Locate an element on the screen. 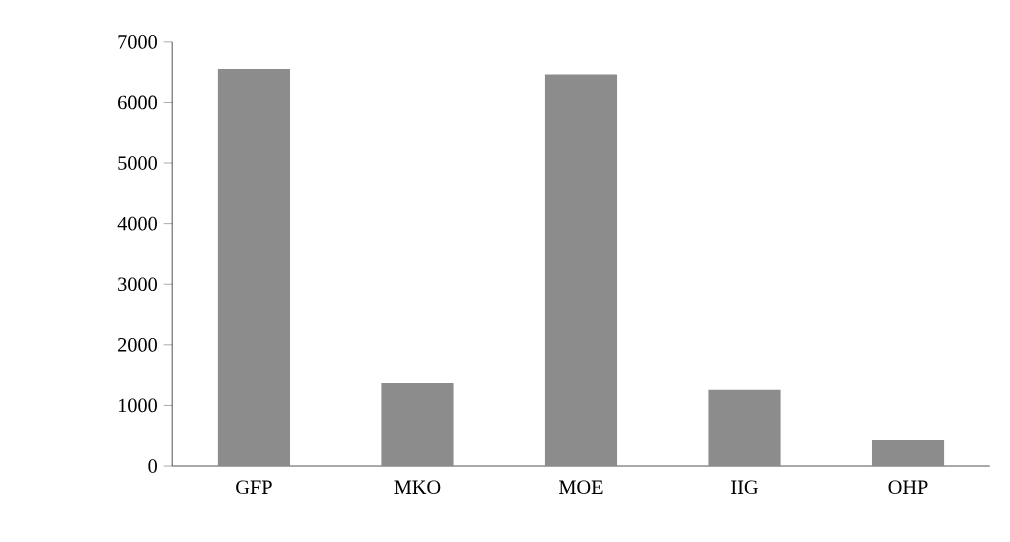  x-tick-label: MKO is located at coordinates (417, 487).